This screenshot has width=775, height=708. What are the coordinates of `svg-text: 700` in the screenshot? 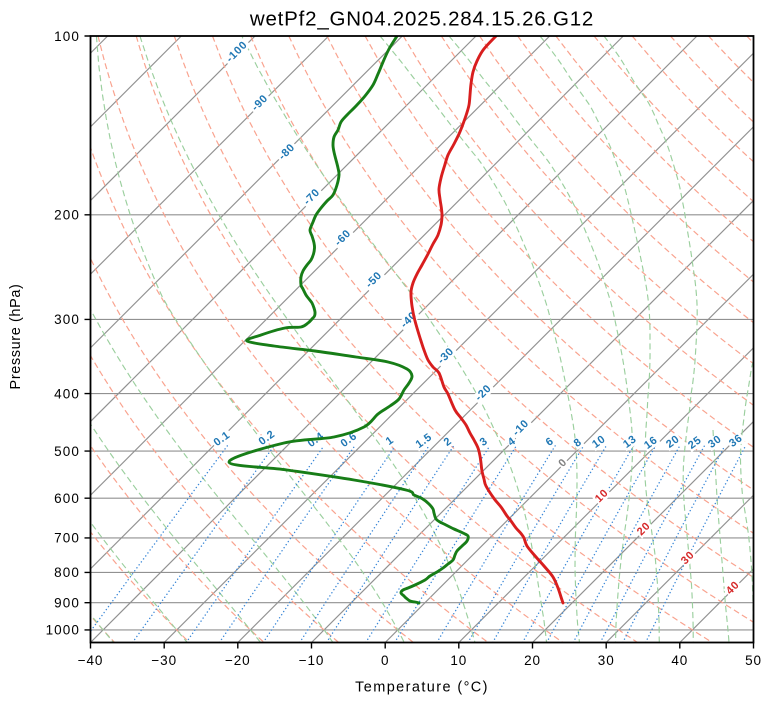 It's located at (67, 538).